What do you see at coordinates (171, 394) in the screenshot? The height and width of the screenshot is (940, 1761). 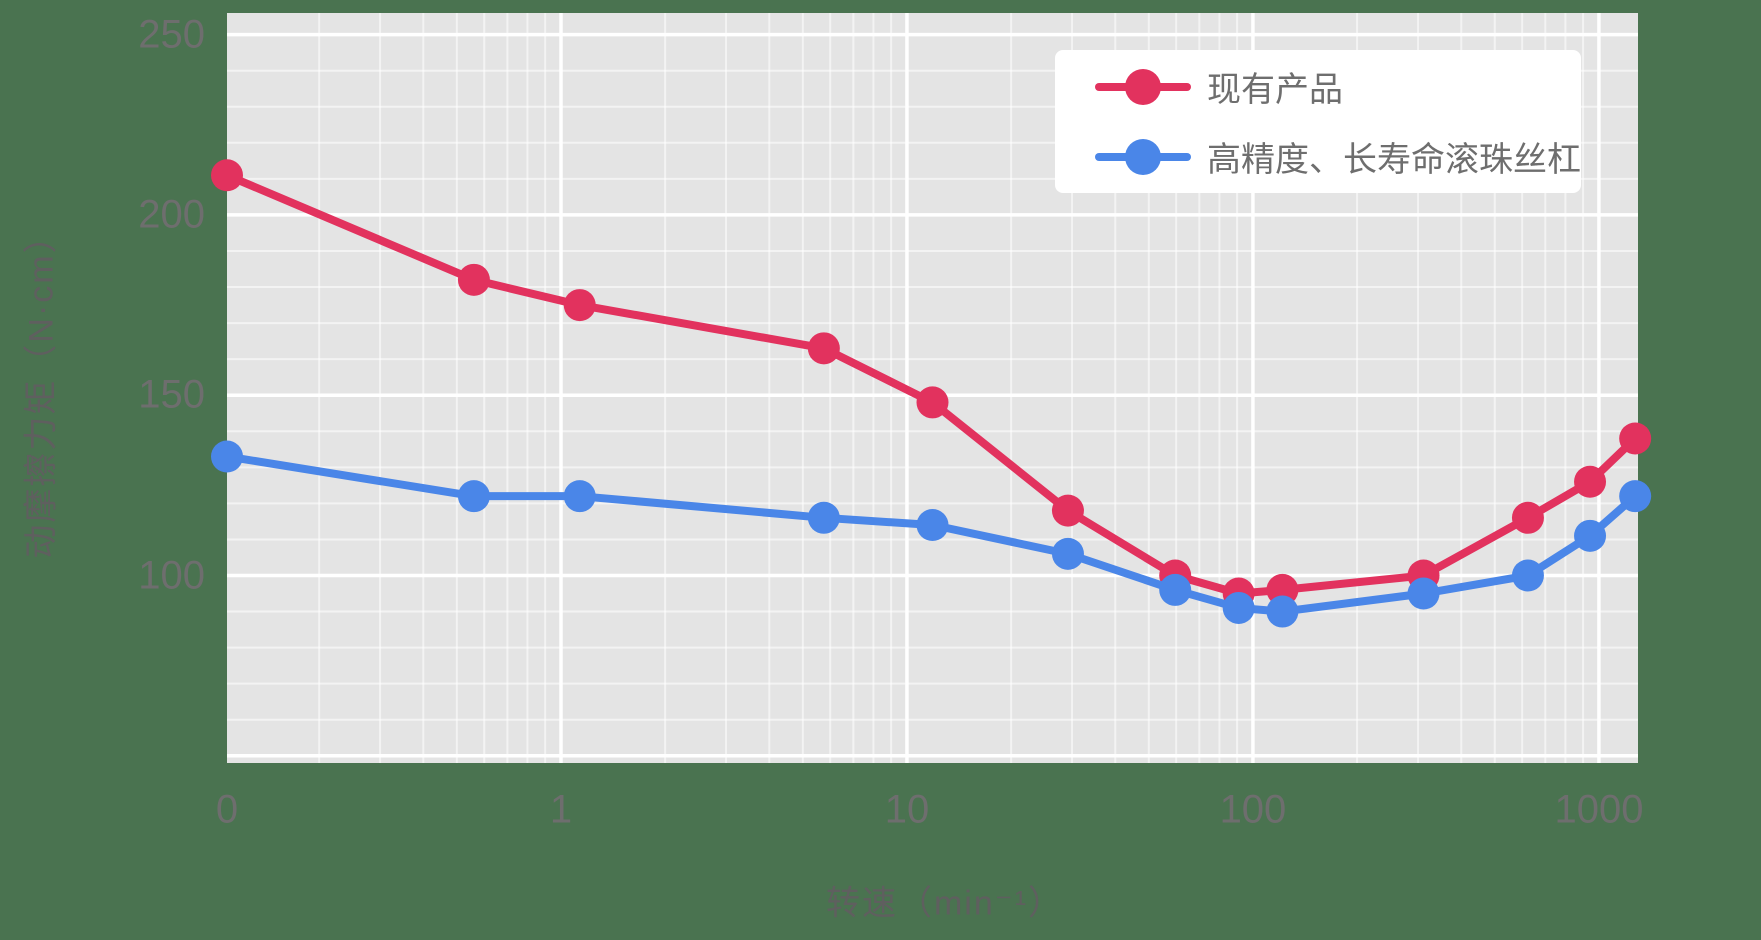 I see `y-tick-label-150: 150` at bounding box center [171, 394].